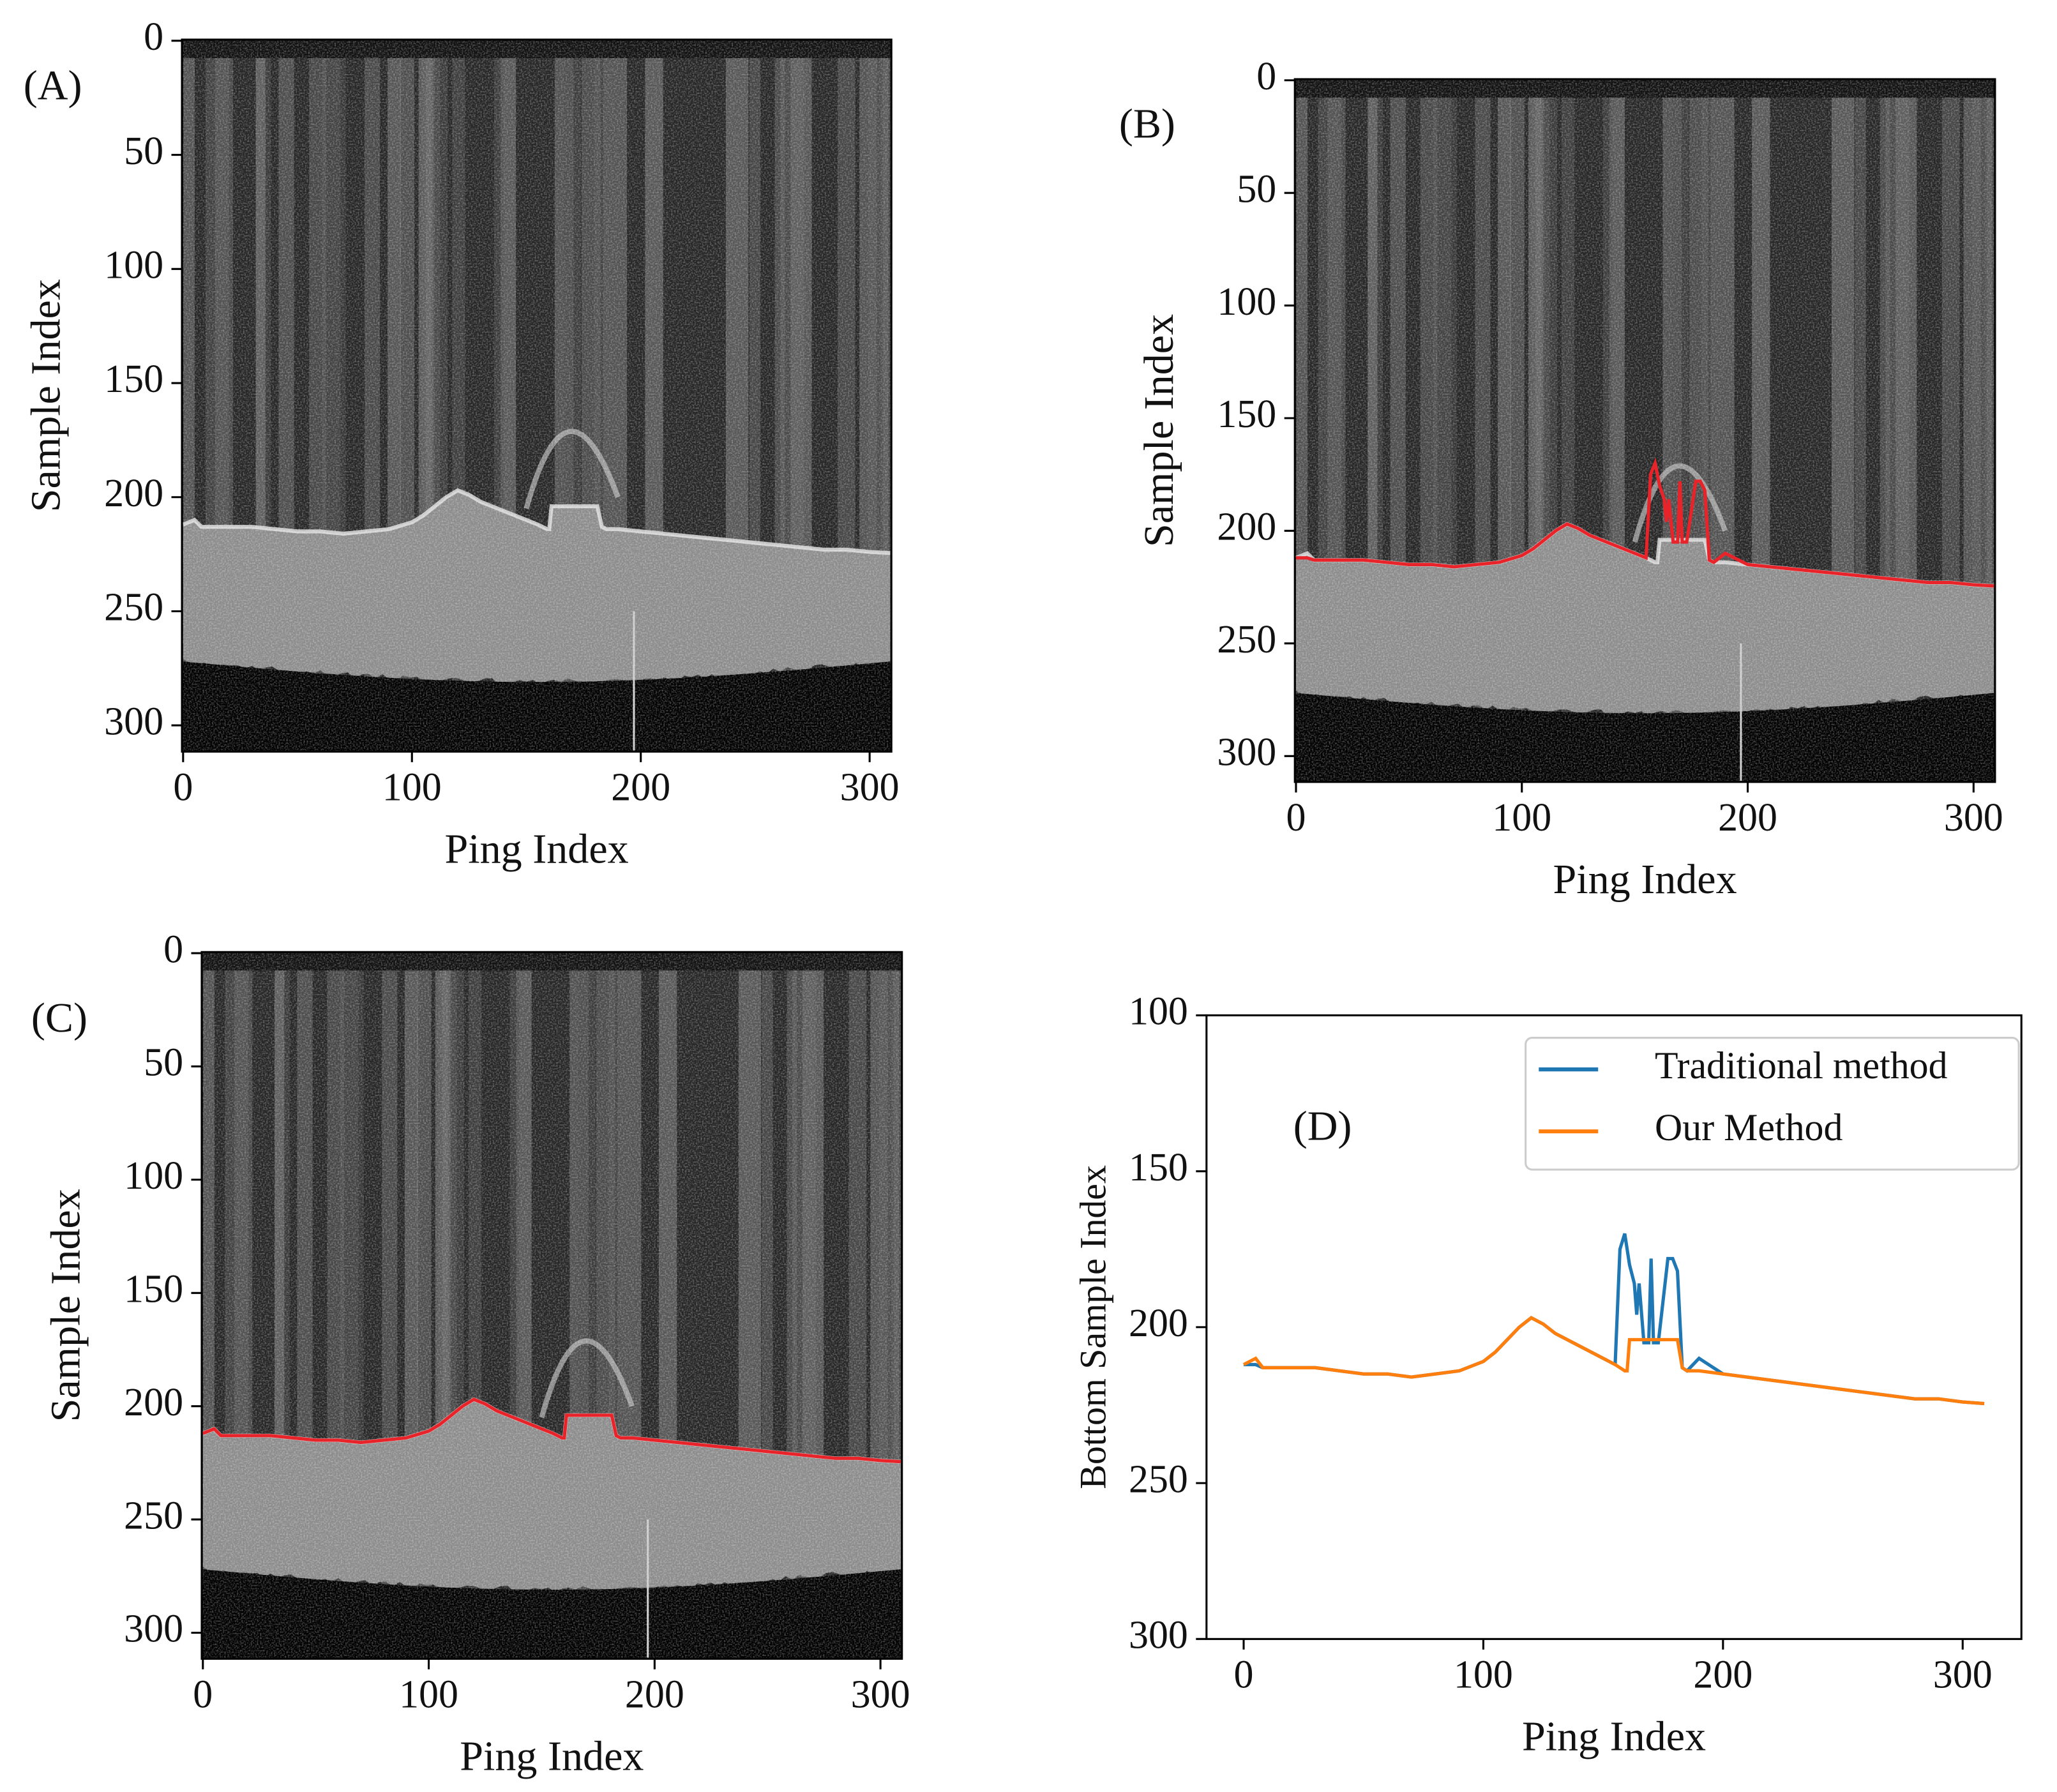  What do you see at coordinates (53, 86) in the screenshot?
I see `panel-label: (A)` at bounding box center [53, 86].